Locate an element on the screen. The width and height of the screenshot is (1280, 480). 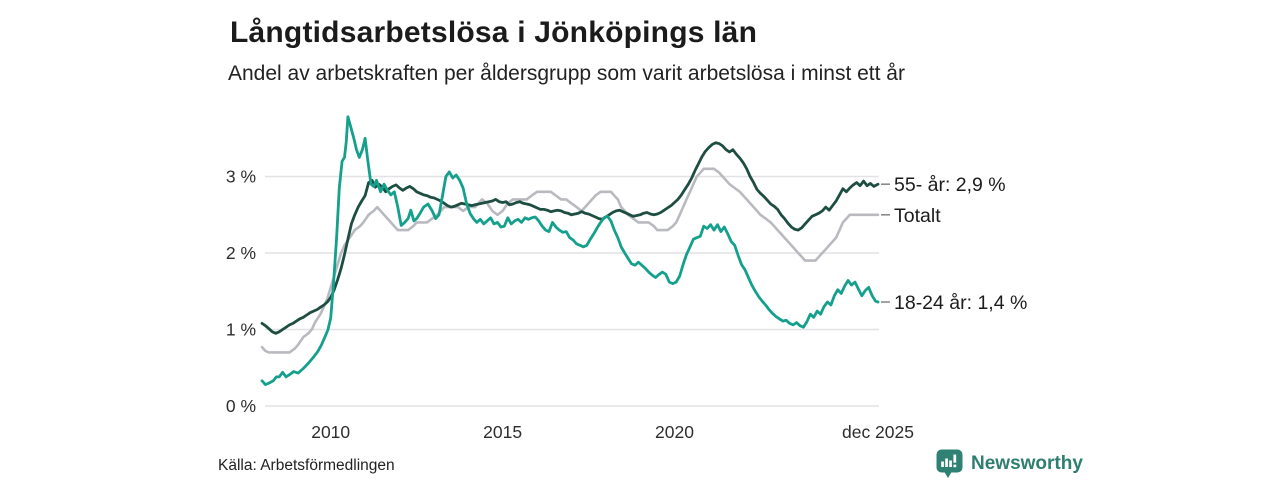
newsworthy-logo: Newsworthy is located at coordinates (1009, 464).